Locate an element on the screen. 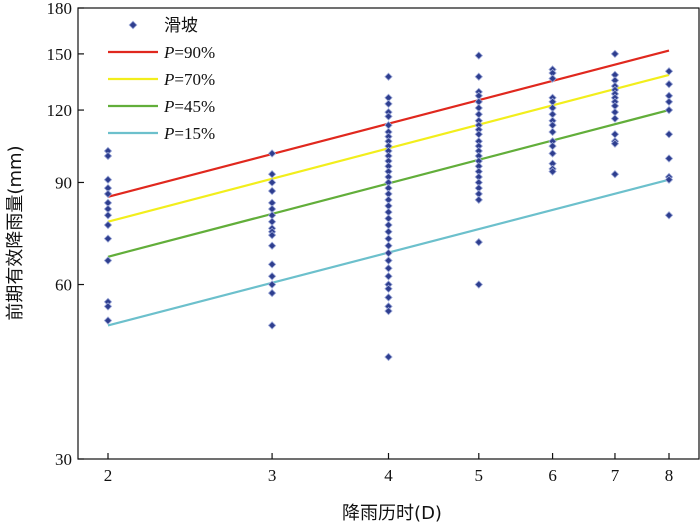 The width and height of the screenshot is (700, 527). x-tick-label: 6 is located at coordinates (552, 475).